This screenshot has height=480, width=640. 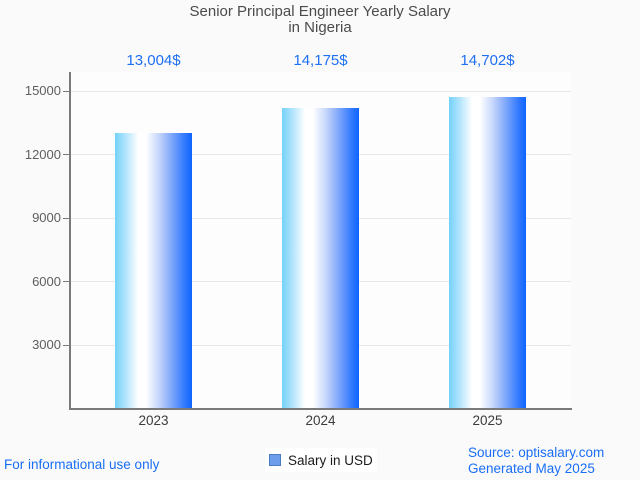 I want to click on x-tick-label-2025: 2025, so click(x=487, y=420).